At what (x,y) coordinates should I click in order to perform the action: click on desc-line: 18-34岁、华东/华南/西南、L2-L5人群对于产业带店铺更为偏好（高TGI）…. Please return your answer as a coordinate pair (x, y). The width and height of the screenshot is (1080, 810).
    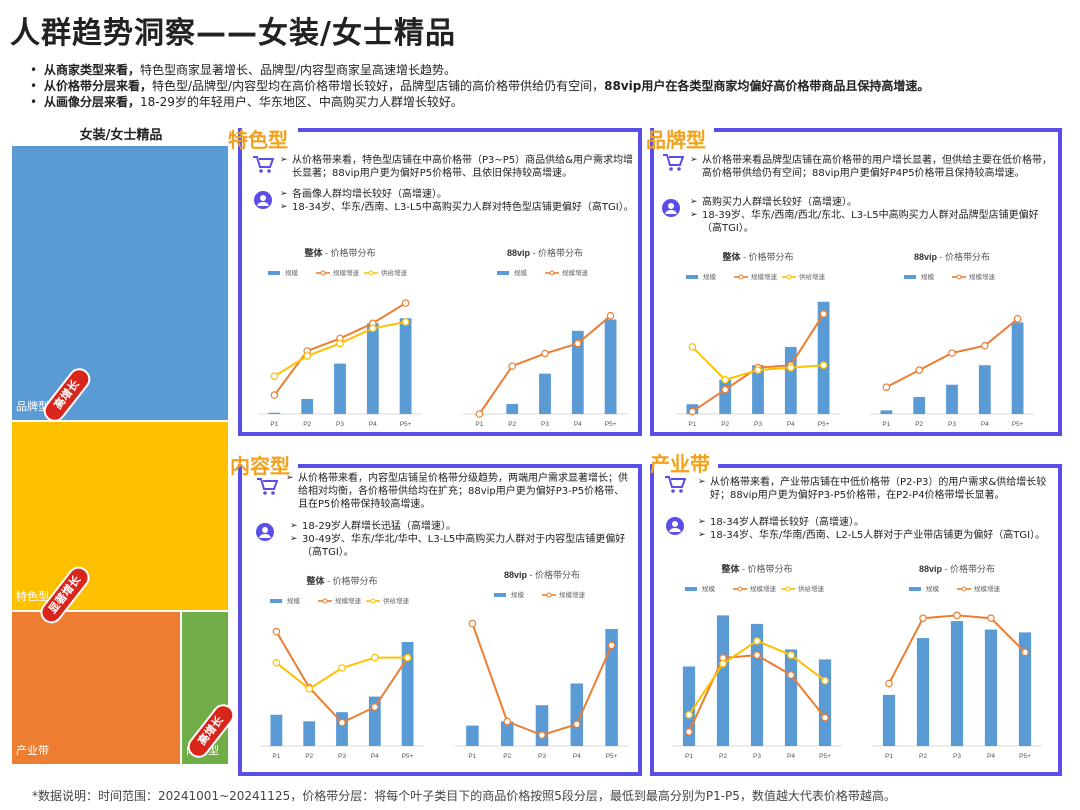
    Looking at the image, I should click on (879, 535).